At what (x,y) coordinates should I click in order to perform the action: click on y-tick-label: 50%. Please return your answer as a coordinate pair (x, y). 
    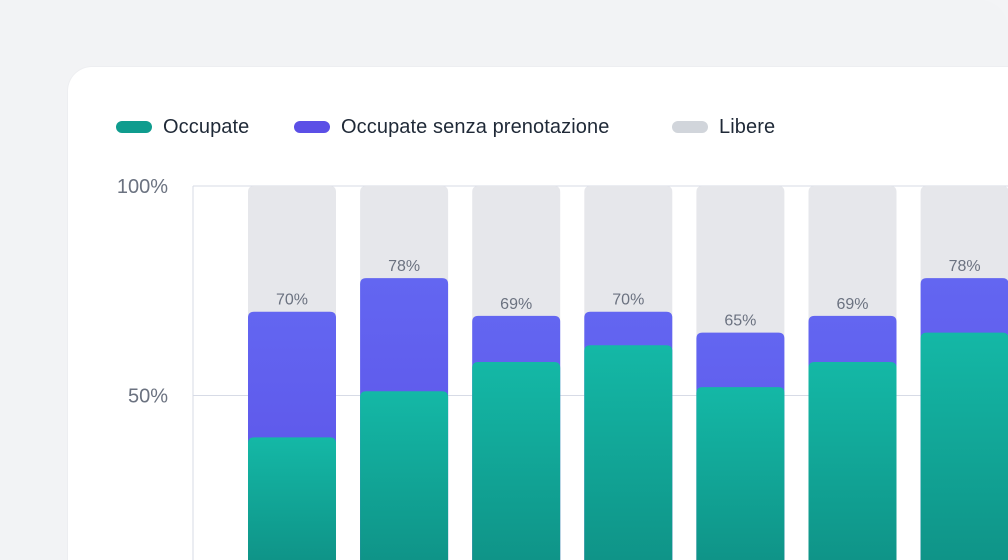
    Looking at the image, I should click on (148, 397).